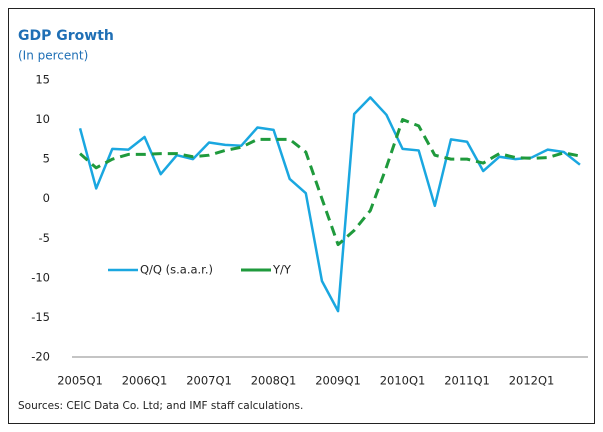 Image resolution: width=603 pixels, height=432 pixels. What do you see at coordinates (40, 277) in the screenshot?
I see `y-tick-label: -10` at bounding box center [40, 277].